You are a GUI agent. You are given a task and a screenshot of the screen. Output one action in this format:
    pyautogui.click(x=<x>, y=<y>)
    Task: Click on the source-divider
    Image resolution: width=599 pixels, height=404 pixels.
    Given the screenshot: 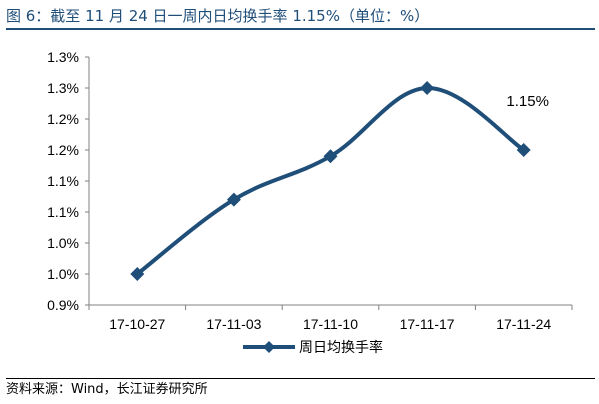 What is the action you would take?
    pyautogui.click(x=300, y=378)
    